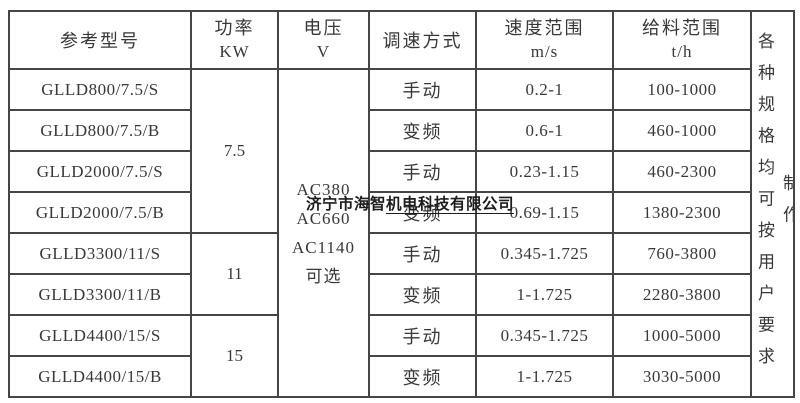 The height and width of the screenshot is (403, 800). Describe the element at coordinates (100, 171) in the screenshot. I see `model-cell: GLLD2000/7.5/S` at that location.